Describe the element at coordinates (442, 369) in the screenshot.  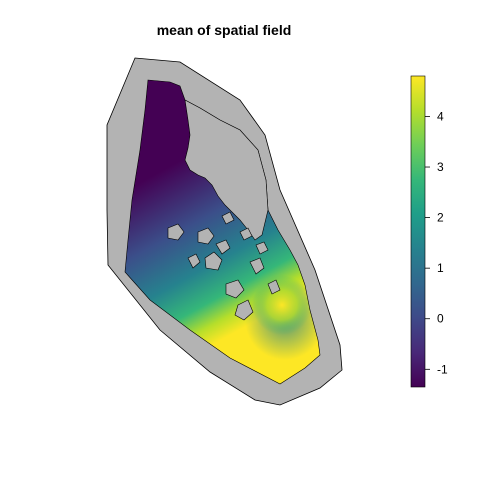
I see `colorbar-tick-label: -1` at that location.